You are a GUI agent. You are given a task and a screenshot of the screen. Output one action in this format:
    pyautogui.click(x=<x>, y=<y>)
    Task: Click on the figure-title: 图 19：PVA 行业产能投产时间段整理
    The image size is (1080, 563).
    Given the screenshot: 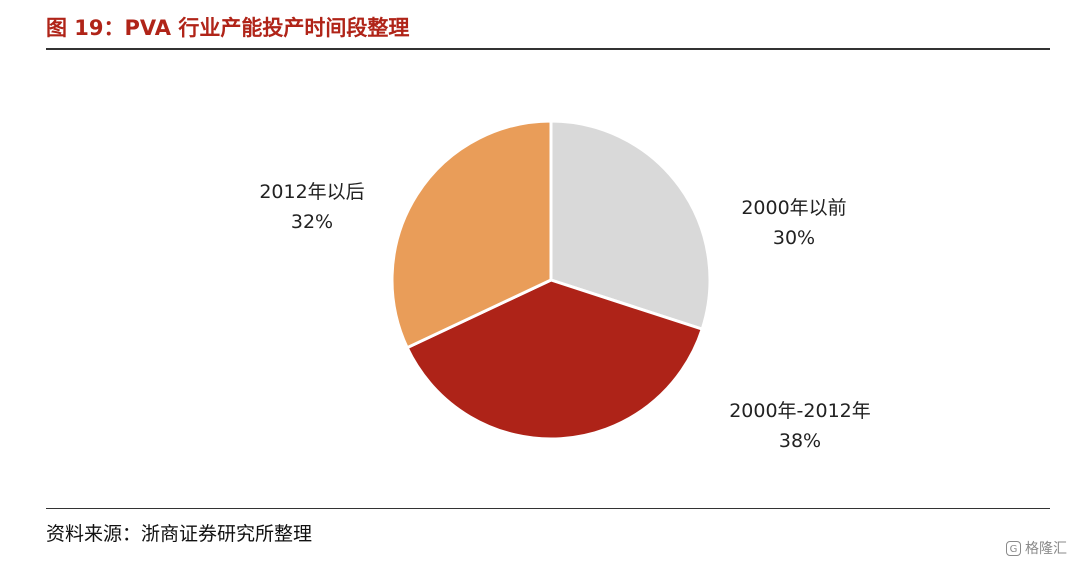 What is the action you would take?
    pyautogui.click(x=228, y=28)
    